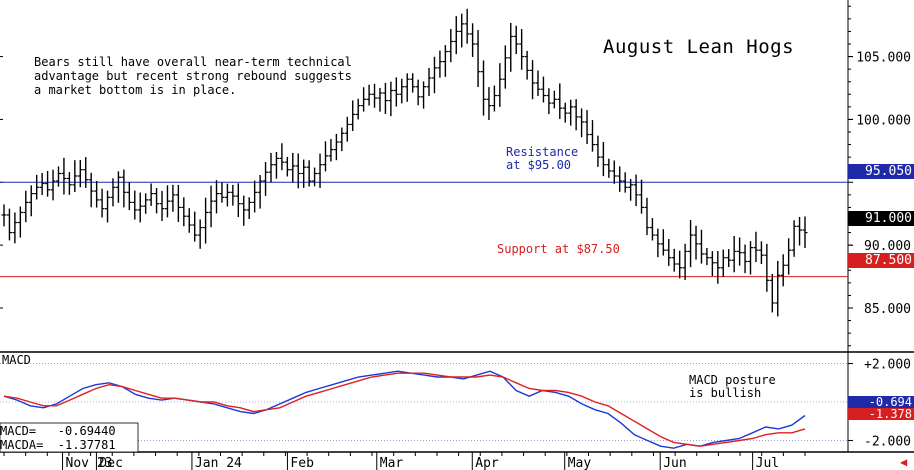 The width and height of the screenshot is (914, 470). What do you see at coordinates (699, 47) in the screenshot?
I see `chart-title: August Lean Hogs` at bounding box center [699, 47].